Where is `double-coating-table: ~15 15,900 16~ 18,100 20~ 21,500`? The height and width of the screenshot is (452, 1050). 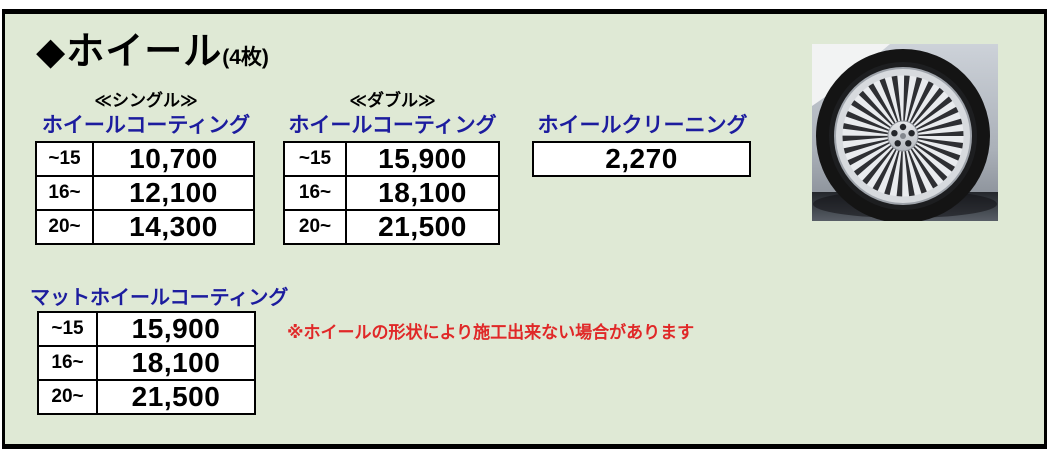
double-coating-table: ~15 15,900 16~ 18,100 20~ 21,500 is located at coordinates (391, 193).